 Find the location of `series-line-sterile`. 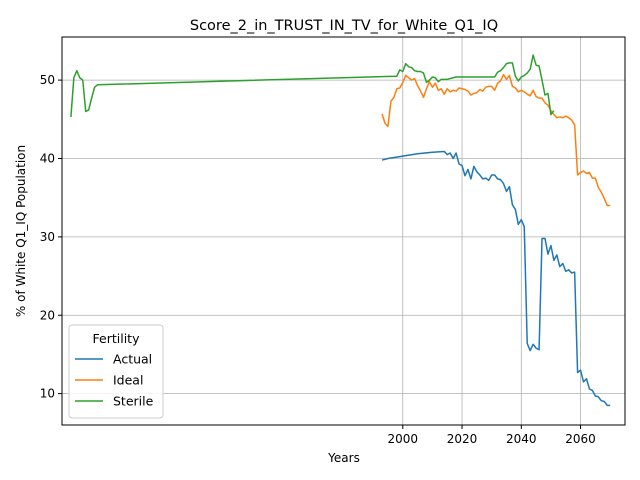

series-line-sterile is located at coordinates (312, 86).